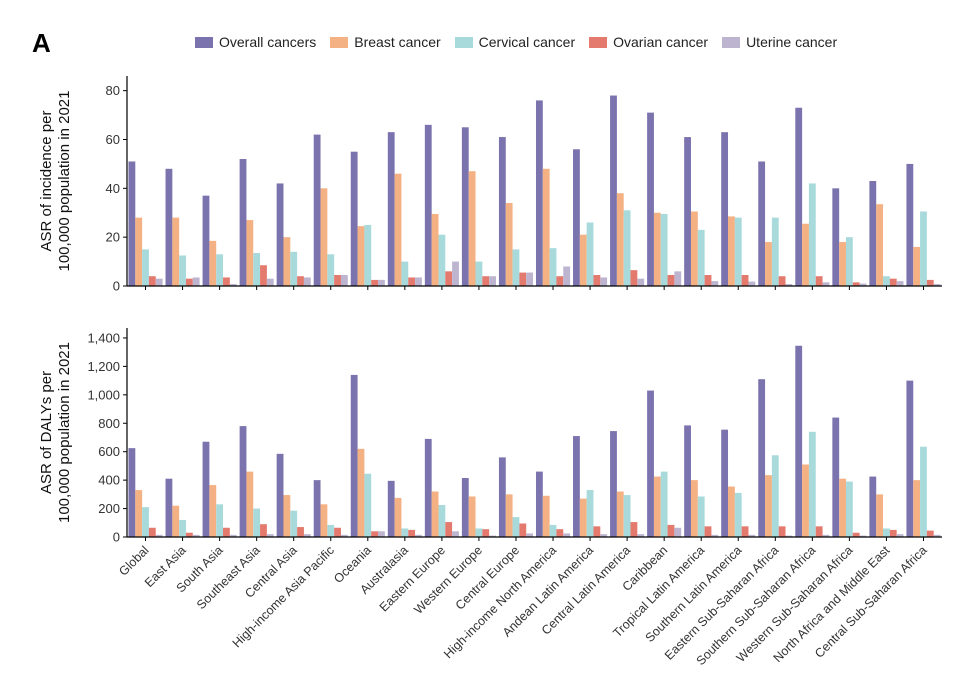  I want to click on legend-label: Breast cancer, so click(397, 42).